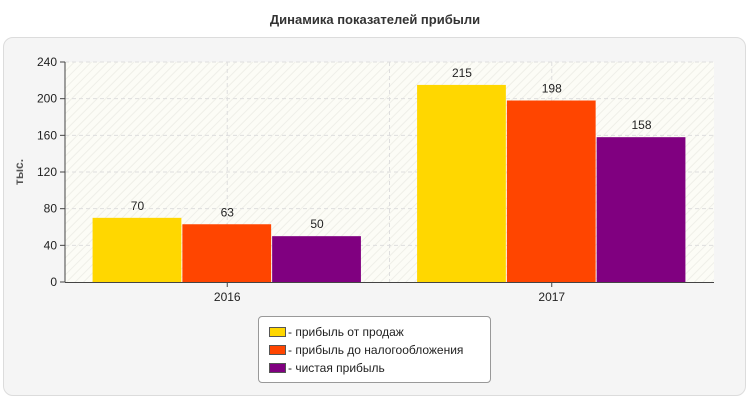 This screenshot has height=400, width=750. I want to click on data-label: 70, so click(138, 206).